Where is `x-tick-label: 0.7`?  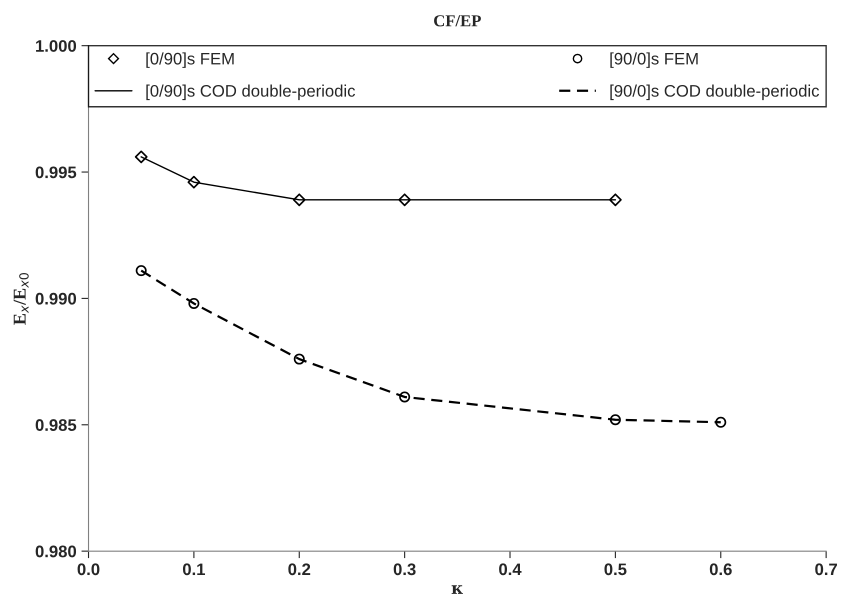 x-tick-label: 0.7 is located at coordinates (826, 569).